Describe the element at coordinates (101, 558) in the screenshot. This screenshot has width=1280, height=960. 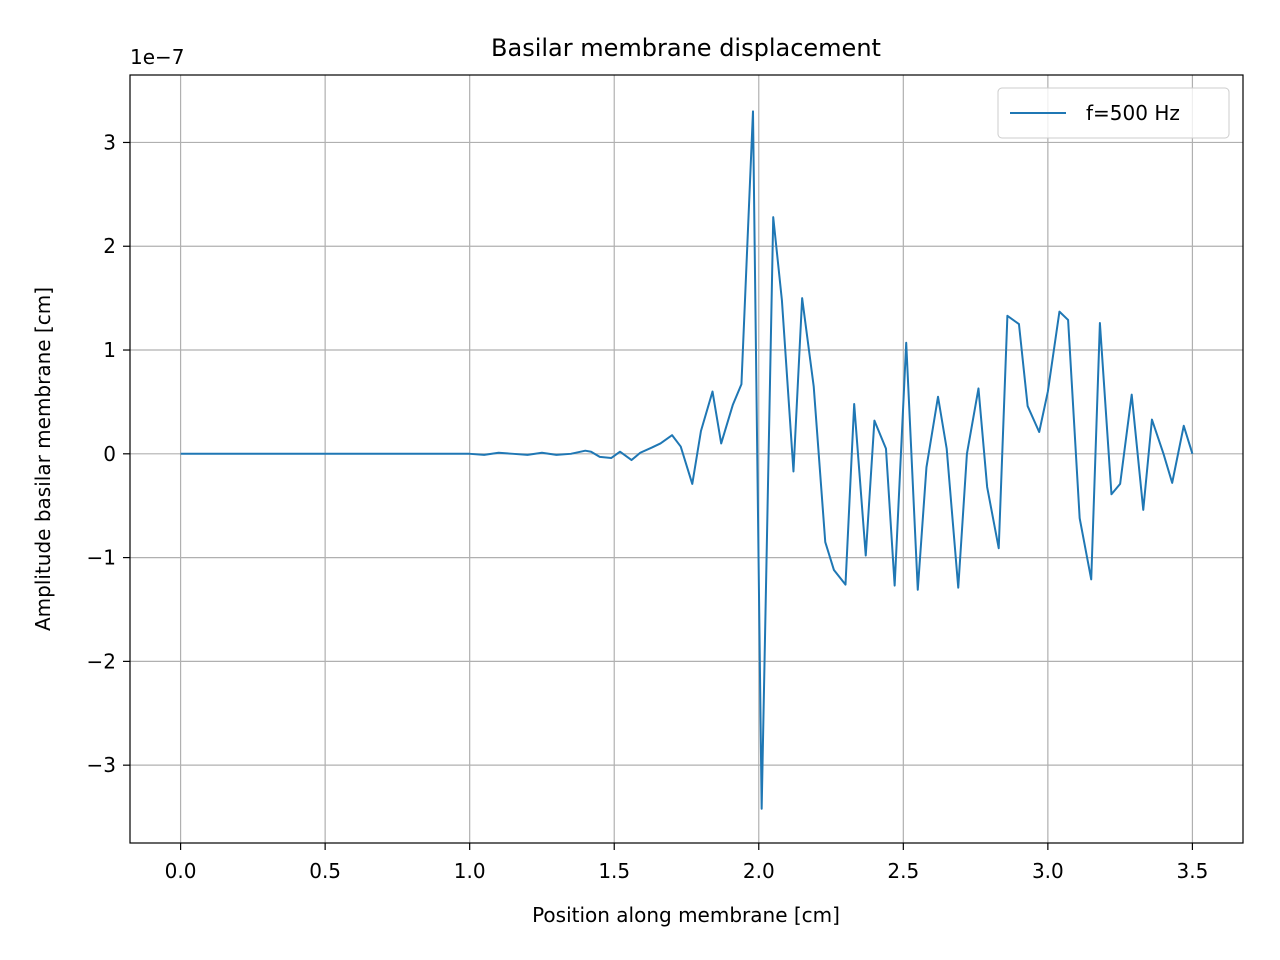
I see `y-tick-label: −1` at that location.